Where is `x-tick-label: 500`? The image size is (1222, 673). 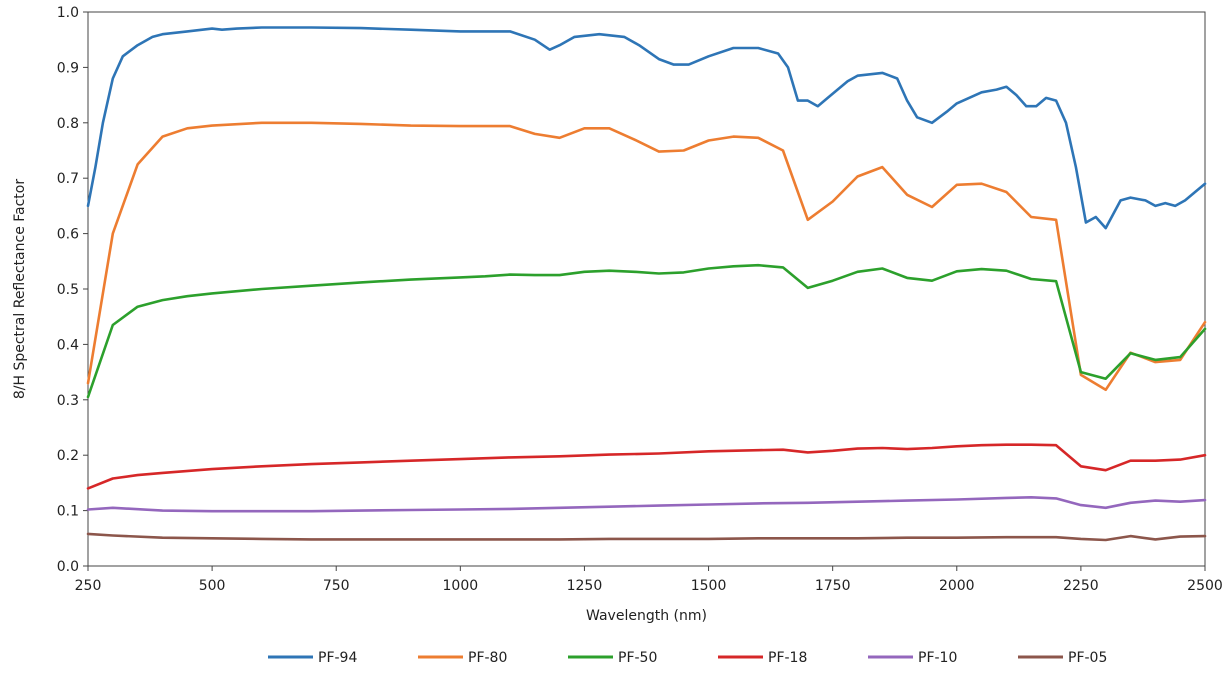 x-tick-label: 500 is located at coordinates (212, 586).